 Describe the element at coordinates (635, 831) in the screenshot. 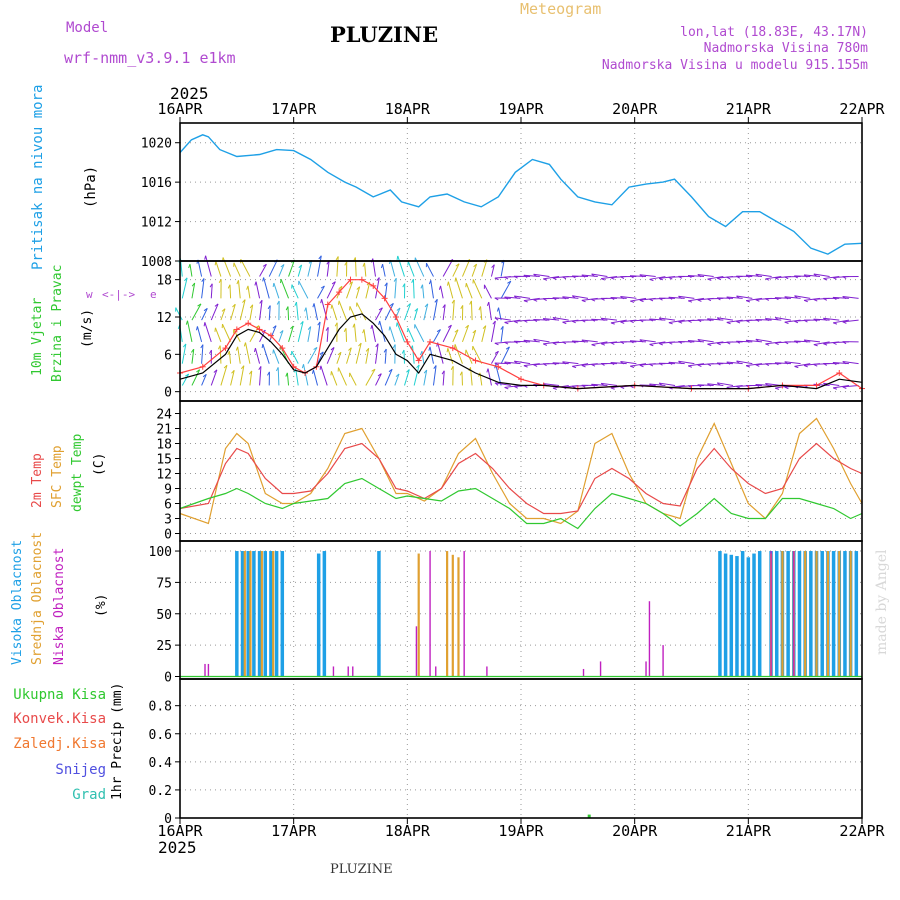

I see `x-tick-label-bottom: 20APR` at that location.